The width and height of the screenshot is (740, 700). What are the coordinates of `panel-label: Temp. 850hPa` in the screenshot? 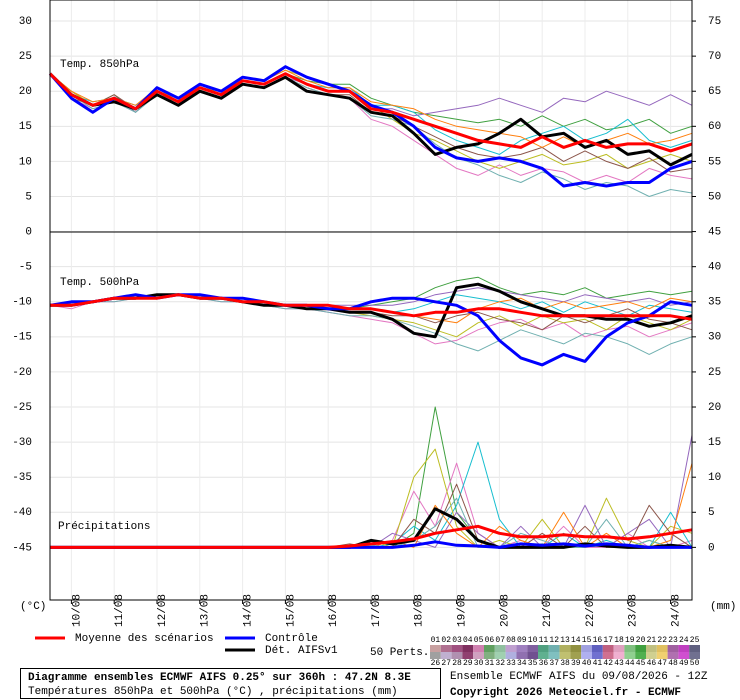 It's located at (100, 65).